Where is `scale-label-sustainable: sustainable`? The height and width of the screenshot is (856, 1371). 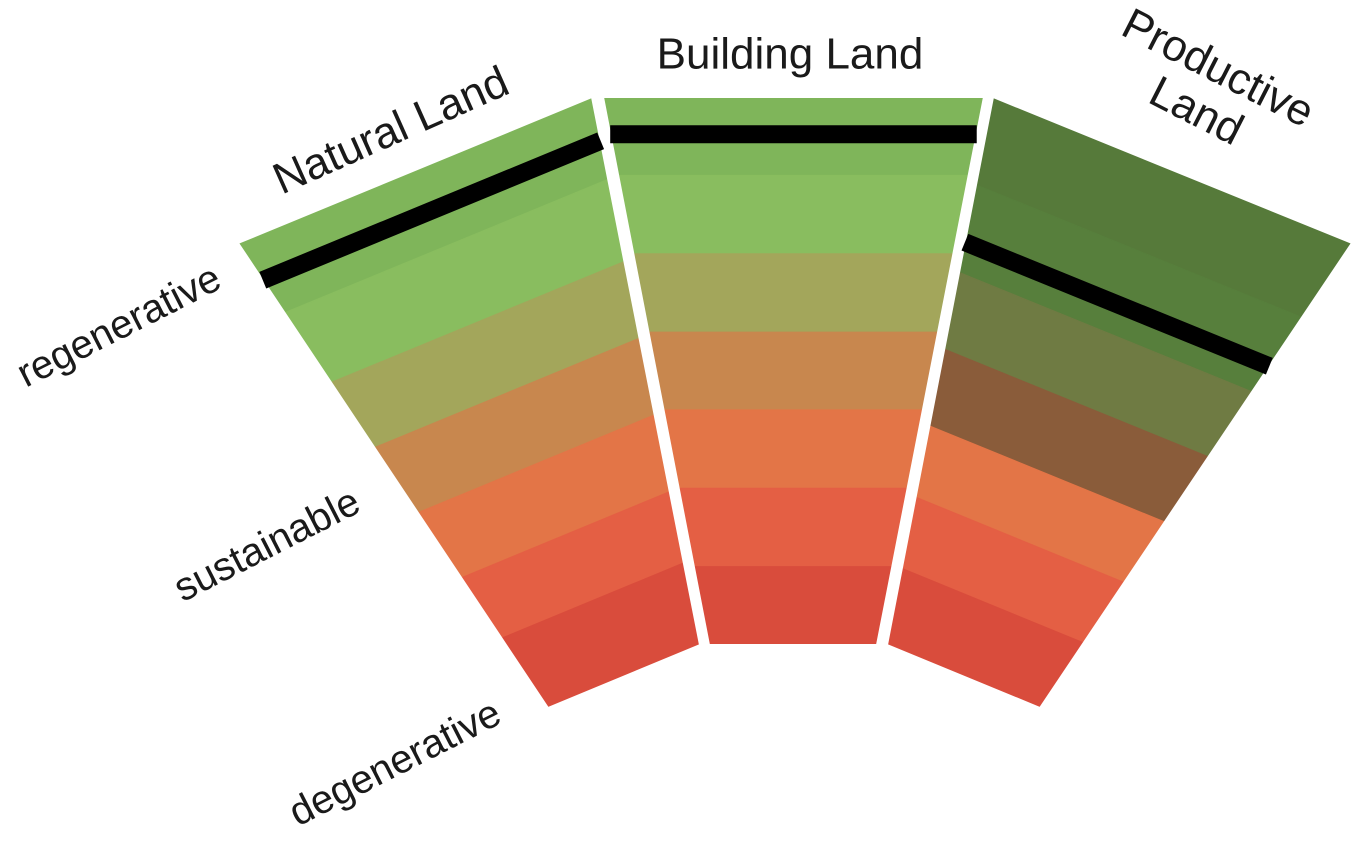 scale-label-sustainable: sustainable is located at coordinates (267, 544).